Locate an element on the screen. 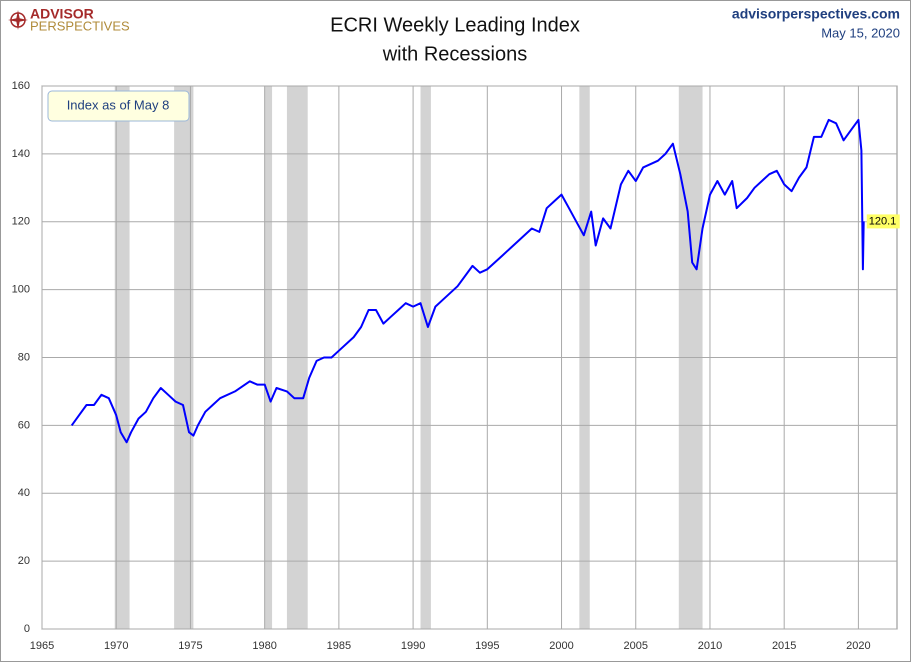 The image size is (911, 662). y-tick-label: 100 is located at coordinates (21, 290).